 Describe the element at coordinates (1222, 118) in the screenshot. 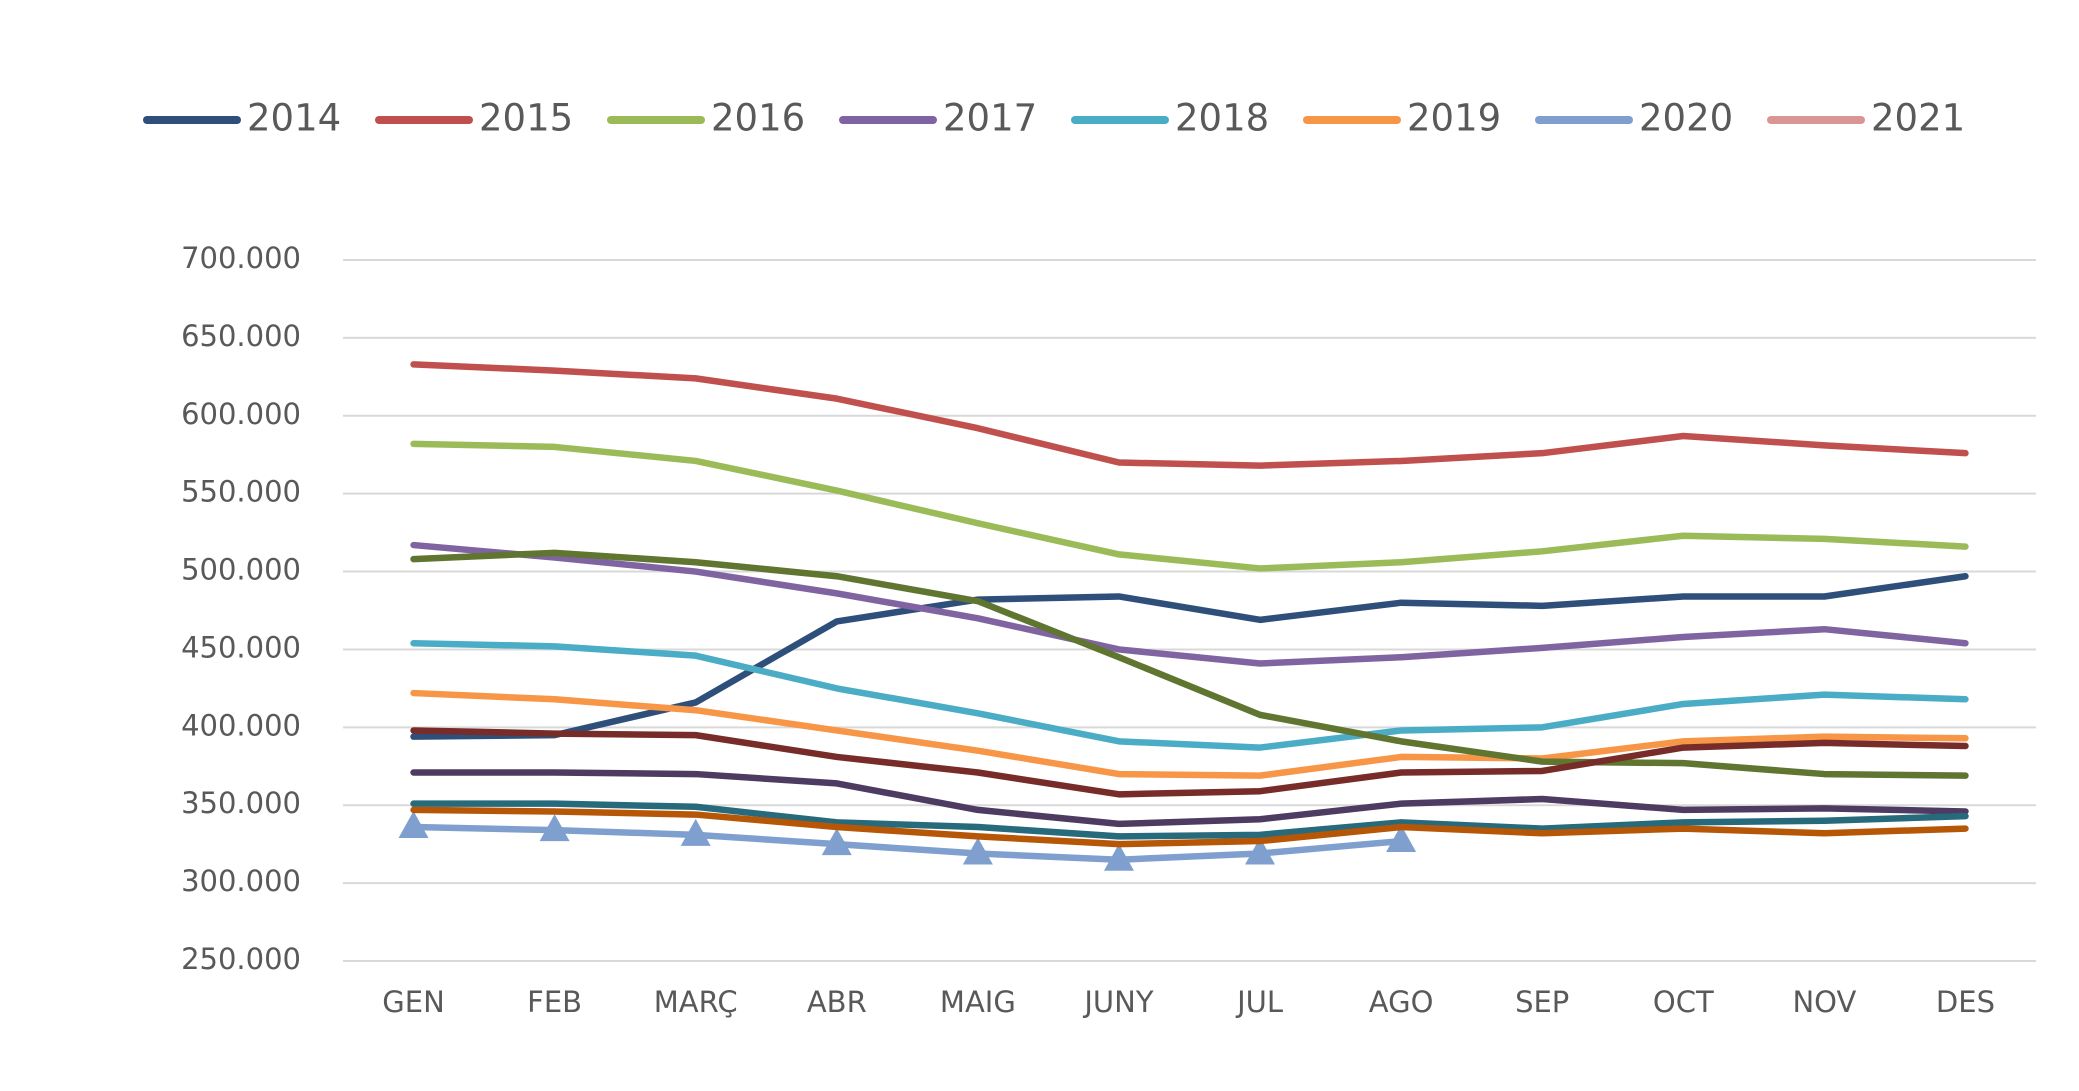

I see `legend-label: 2018` at that location.